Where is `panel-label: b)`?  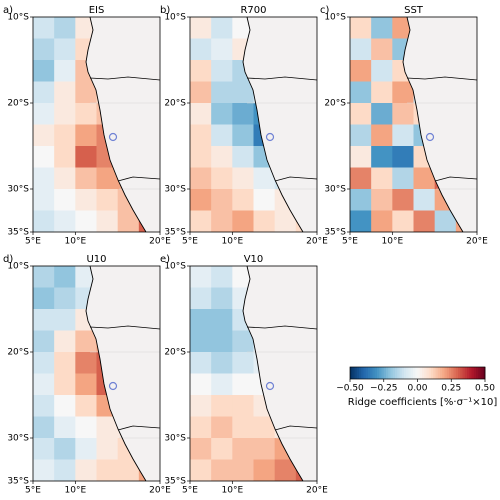 panel-label: b) is located at coordinates (165, 10).